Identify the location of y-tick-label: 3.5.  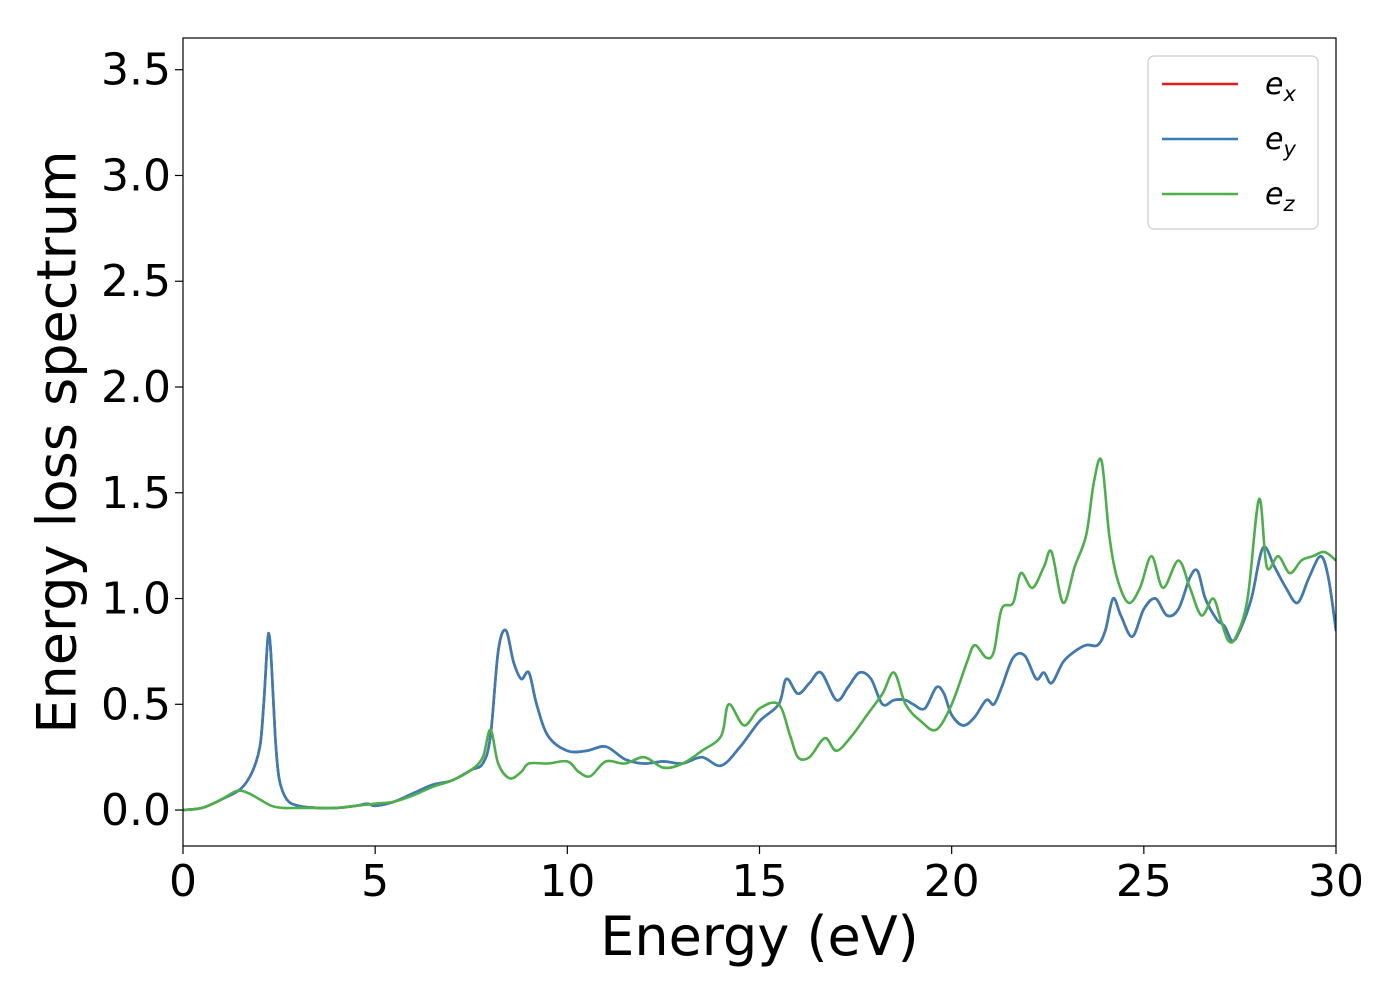
(136, 70).